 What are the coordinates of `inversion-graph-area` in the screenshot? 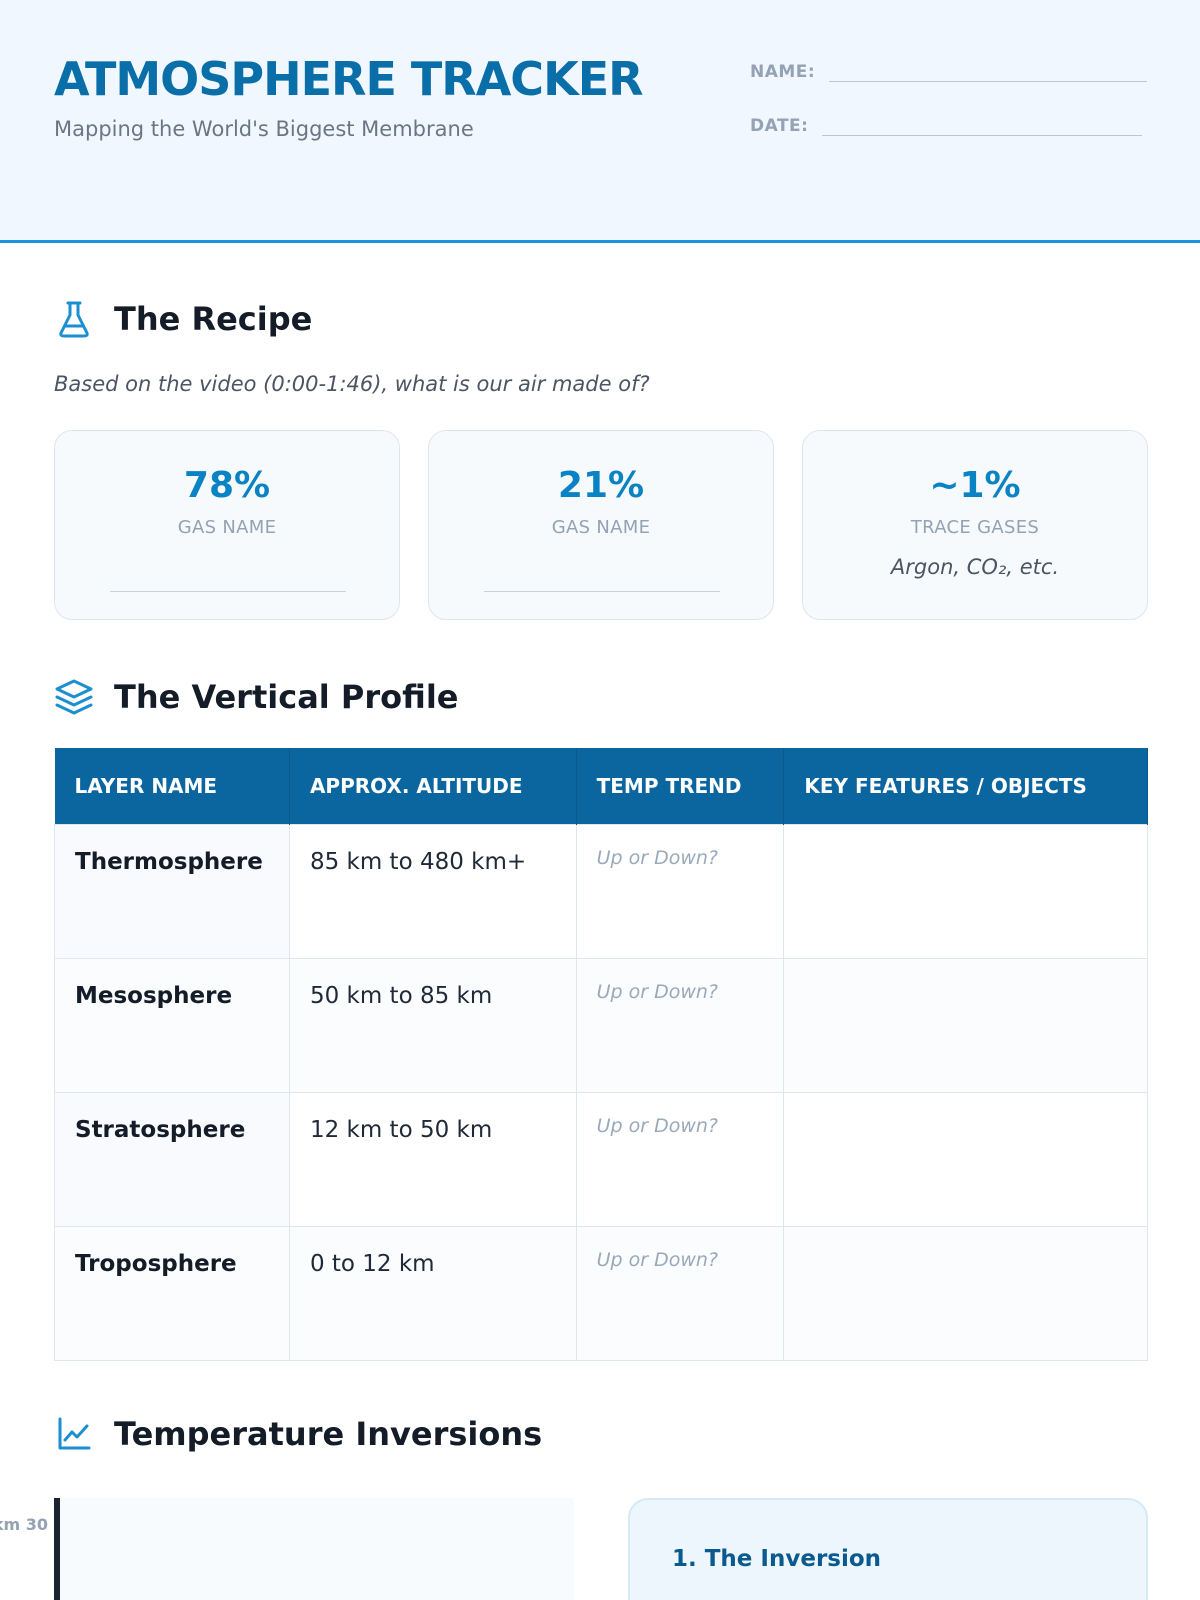 It's located at (314, 1549).